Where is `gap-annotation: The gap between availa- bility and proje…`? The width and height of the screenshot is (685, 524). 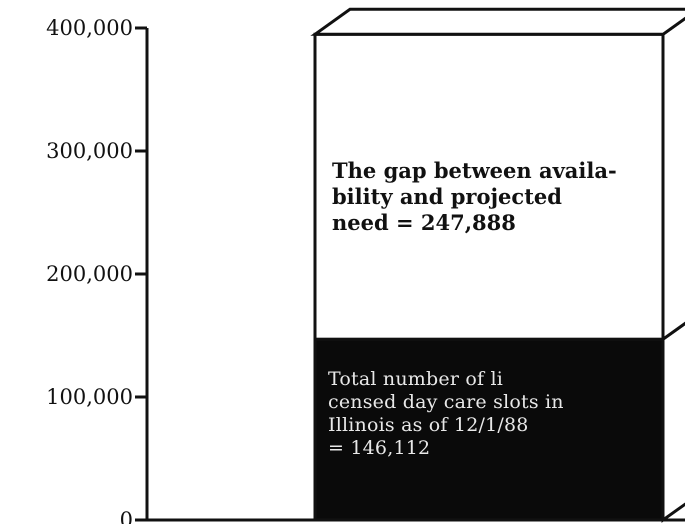 gap-annotation: The gap between availa- bility and proje… is located at coordinates (492, 197).